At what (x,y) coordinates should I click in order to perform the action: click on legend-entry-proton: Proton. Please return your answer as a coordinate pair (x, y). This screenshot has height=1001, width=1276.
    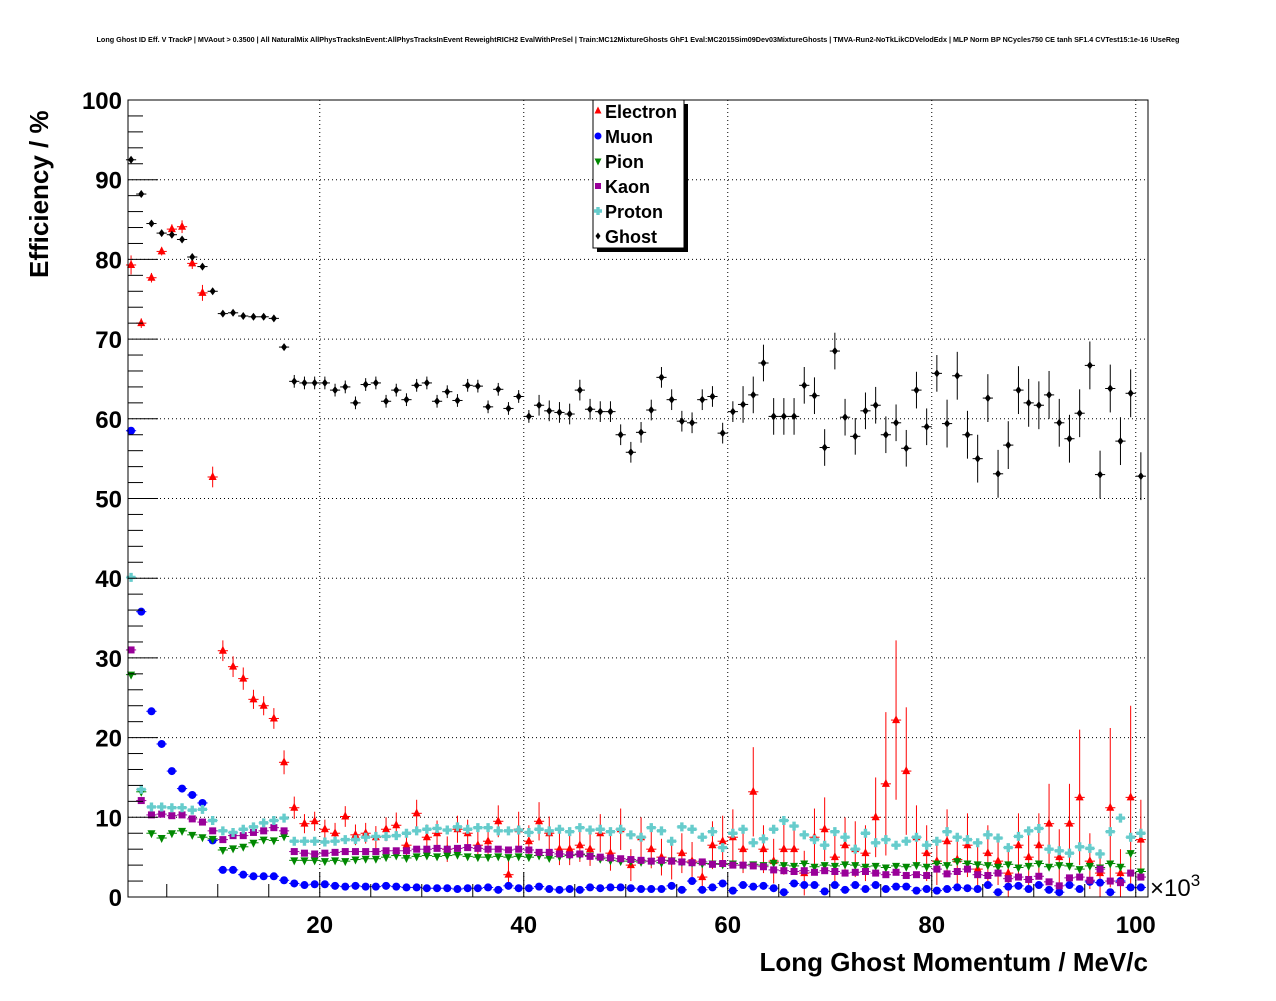
    Looking at the image, I should click on (628, 212).